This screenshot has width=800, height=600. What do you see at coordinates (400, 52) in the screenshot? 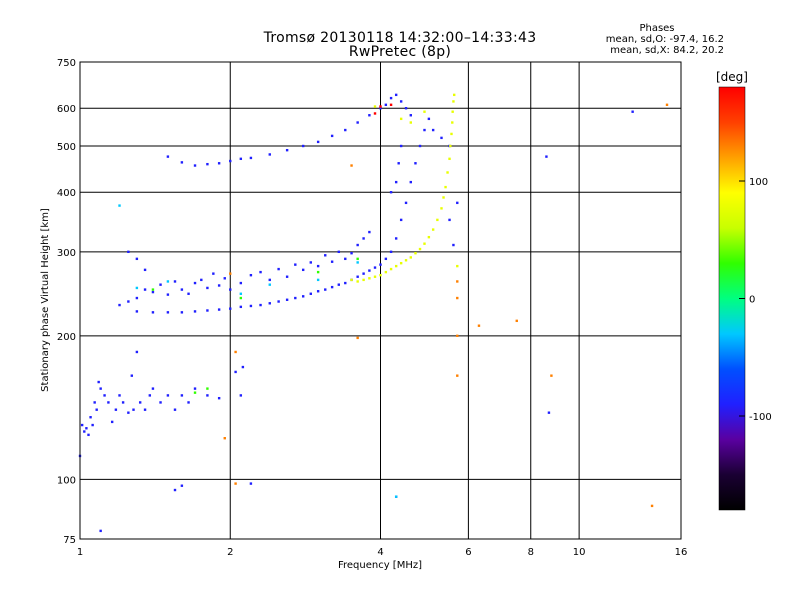
I see `chart-subtitle: RwPretec (8p)` at bounding box center [400, 52].